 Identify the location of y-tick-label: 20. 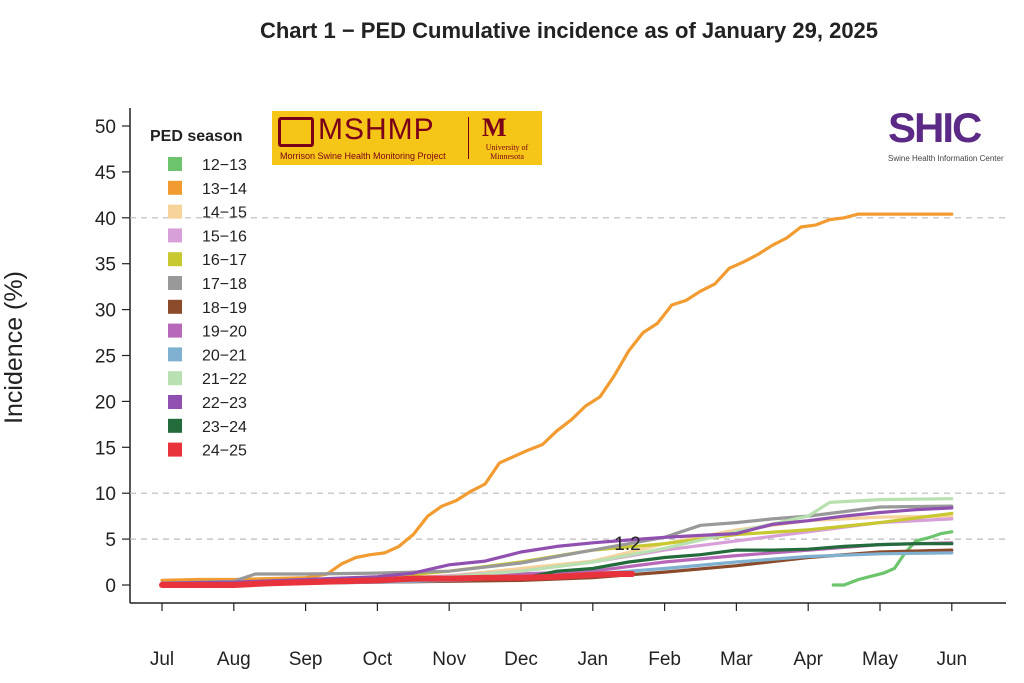
(105, 402).